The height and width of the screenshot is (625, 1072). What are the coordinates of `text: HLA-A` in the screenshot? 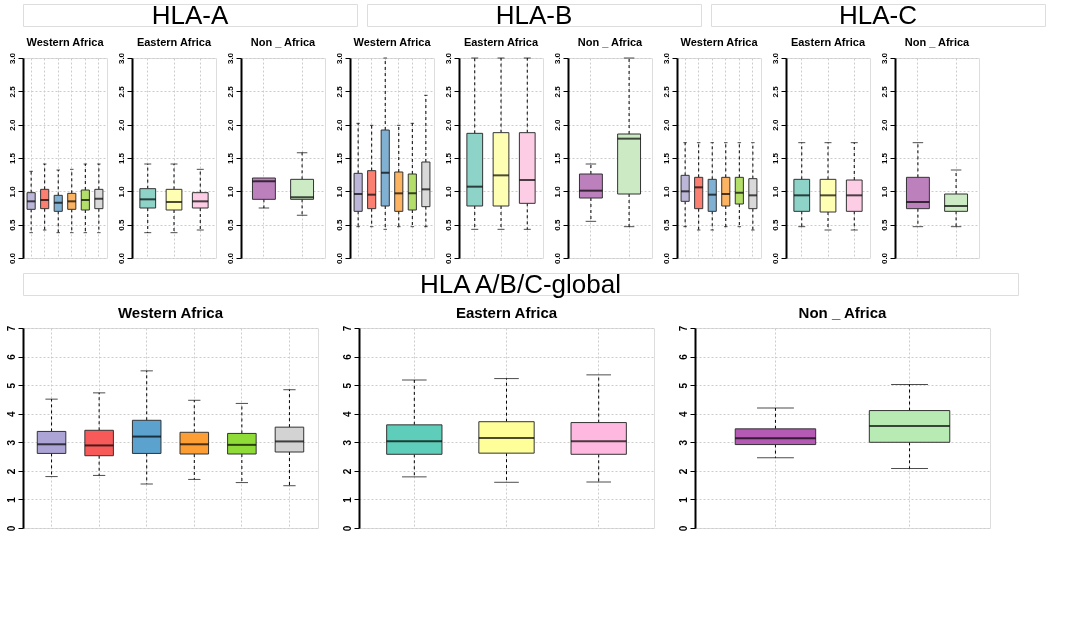 It's located at (190, 15).